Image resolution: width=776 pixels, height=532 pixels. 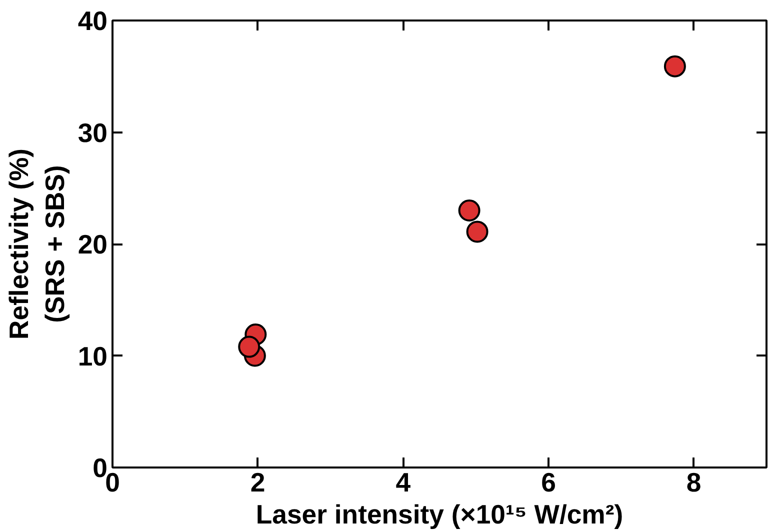 I want to click on x-tick-label: 6, so click(x=548, y=483).